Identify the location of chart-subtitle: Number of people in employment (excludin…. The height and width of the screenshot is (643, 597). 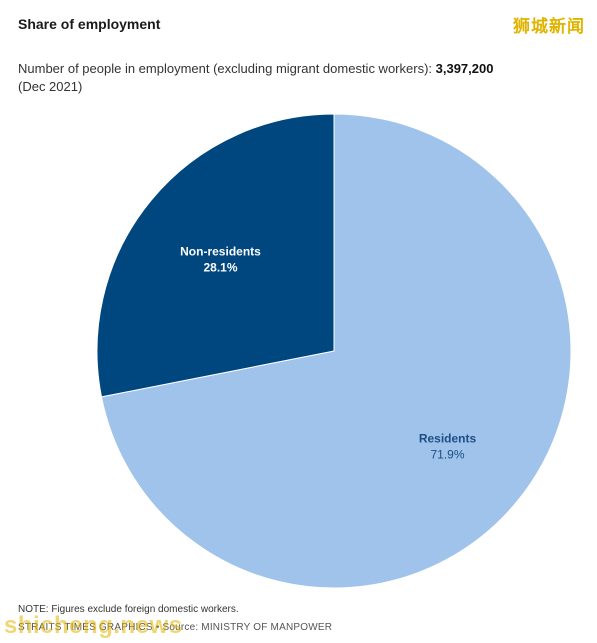
(298, 78).